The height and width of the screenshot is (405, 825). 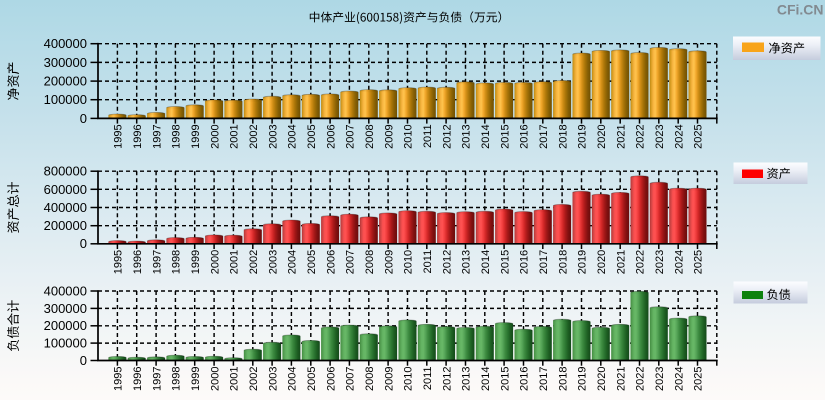 What do you see at coordinates (800, 10) in the screenshot?
I see `svg-text: CFi.CN` at bounding box center [800, 10].